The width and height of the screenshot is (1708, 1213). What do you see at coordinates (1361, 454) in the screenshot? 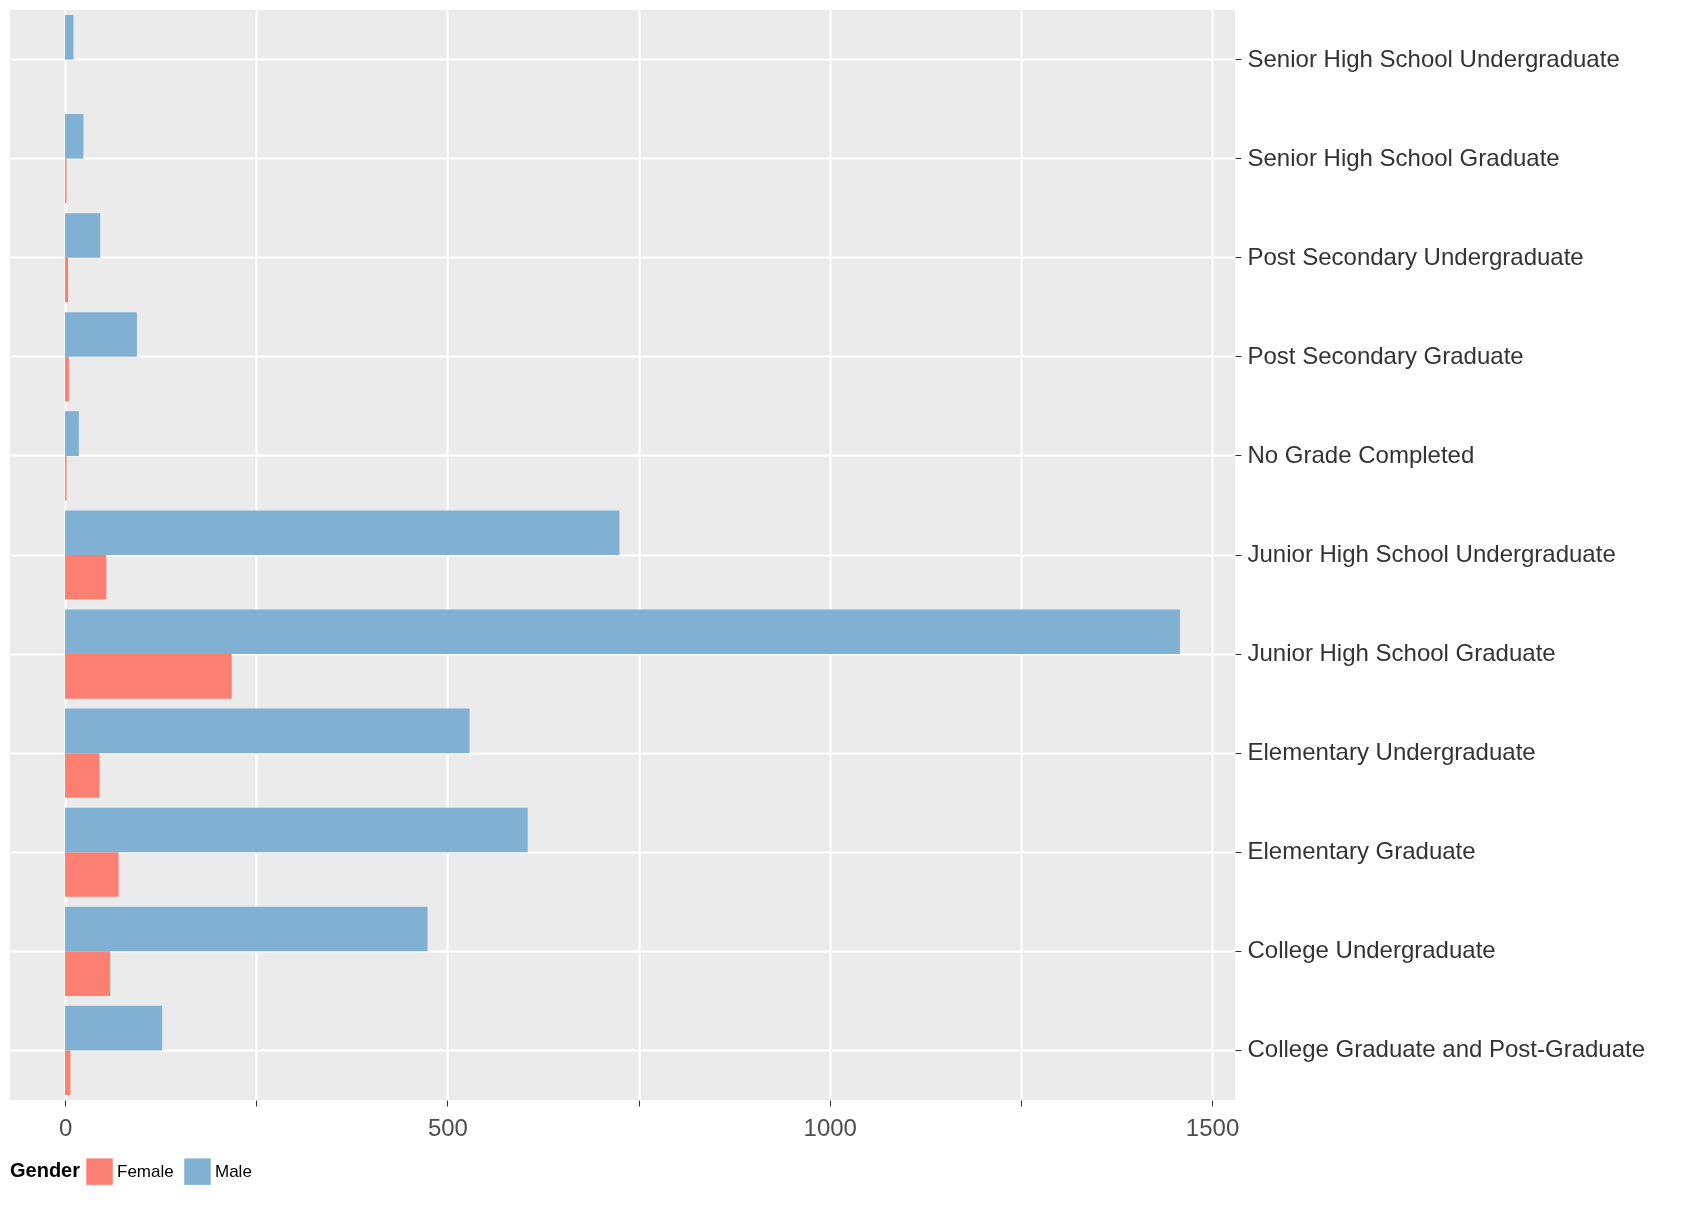
I see `y-tick-label: No Grade Completed` at bounding box center [1361, 454].